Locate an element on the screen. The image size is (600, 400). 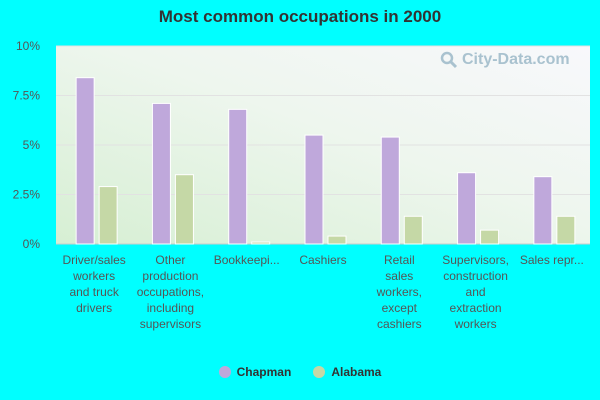
y-tick-label: 0% is located at coordinates (32, 244).